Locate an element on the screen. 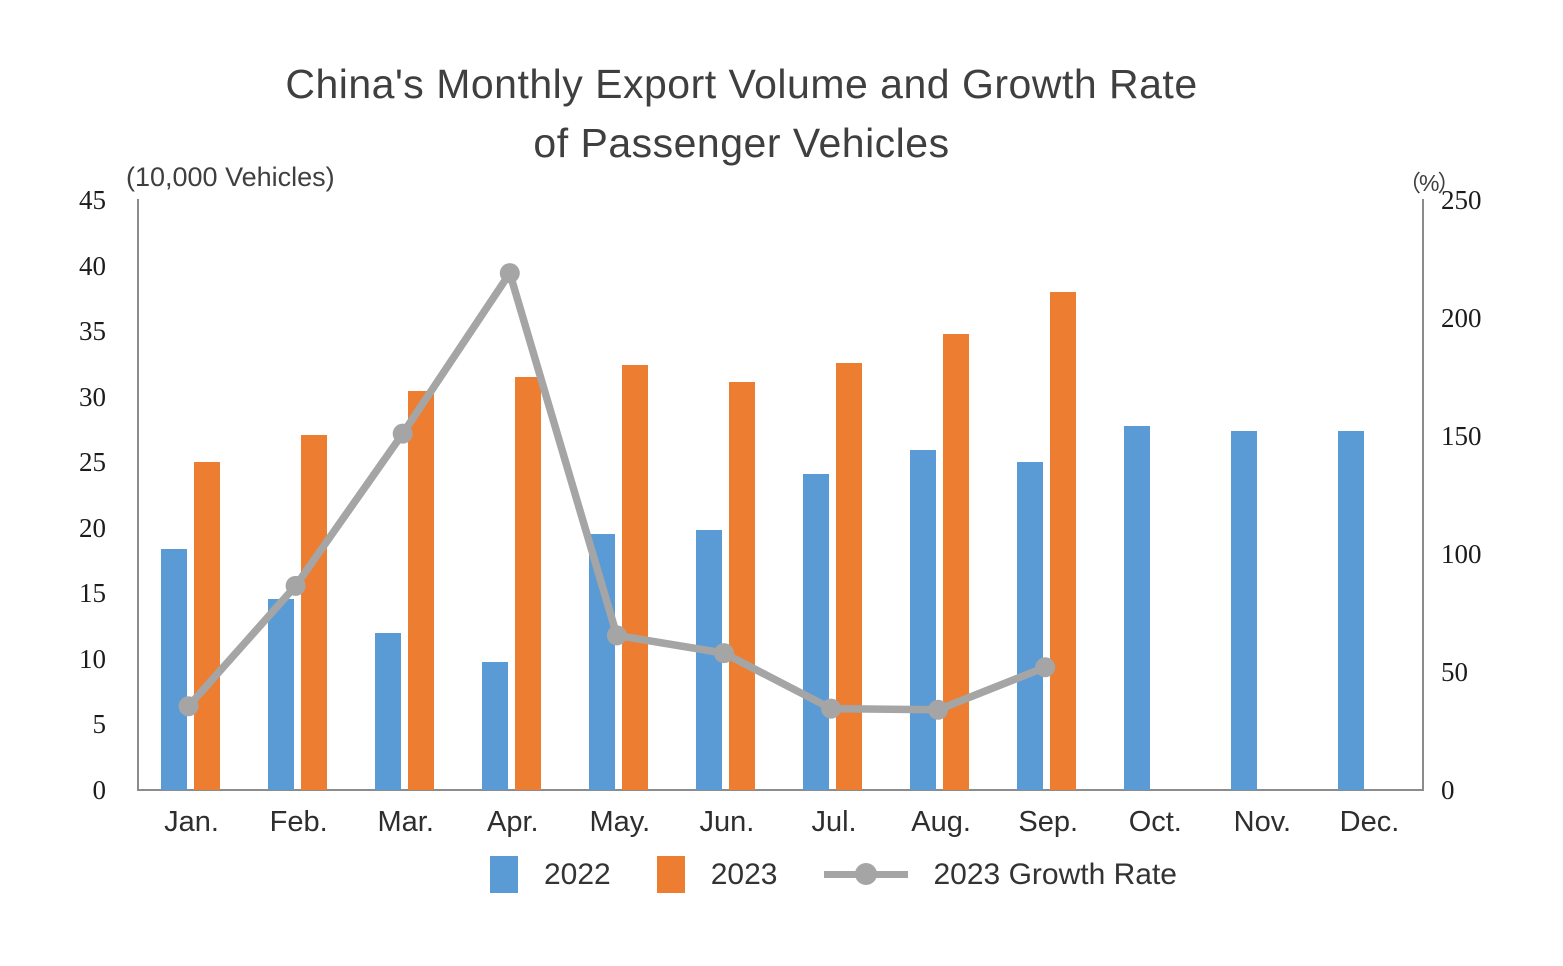  bar-2023-Feb is located at coordinates (313, 612).